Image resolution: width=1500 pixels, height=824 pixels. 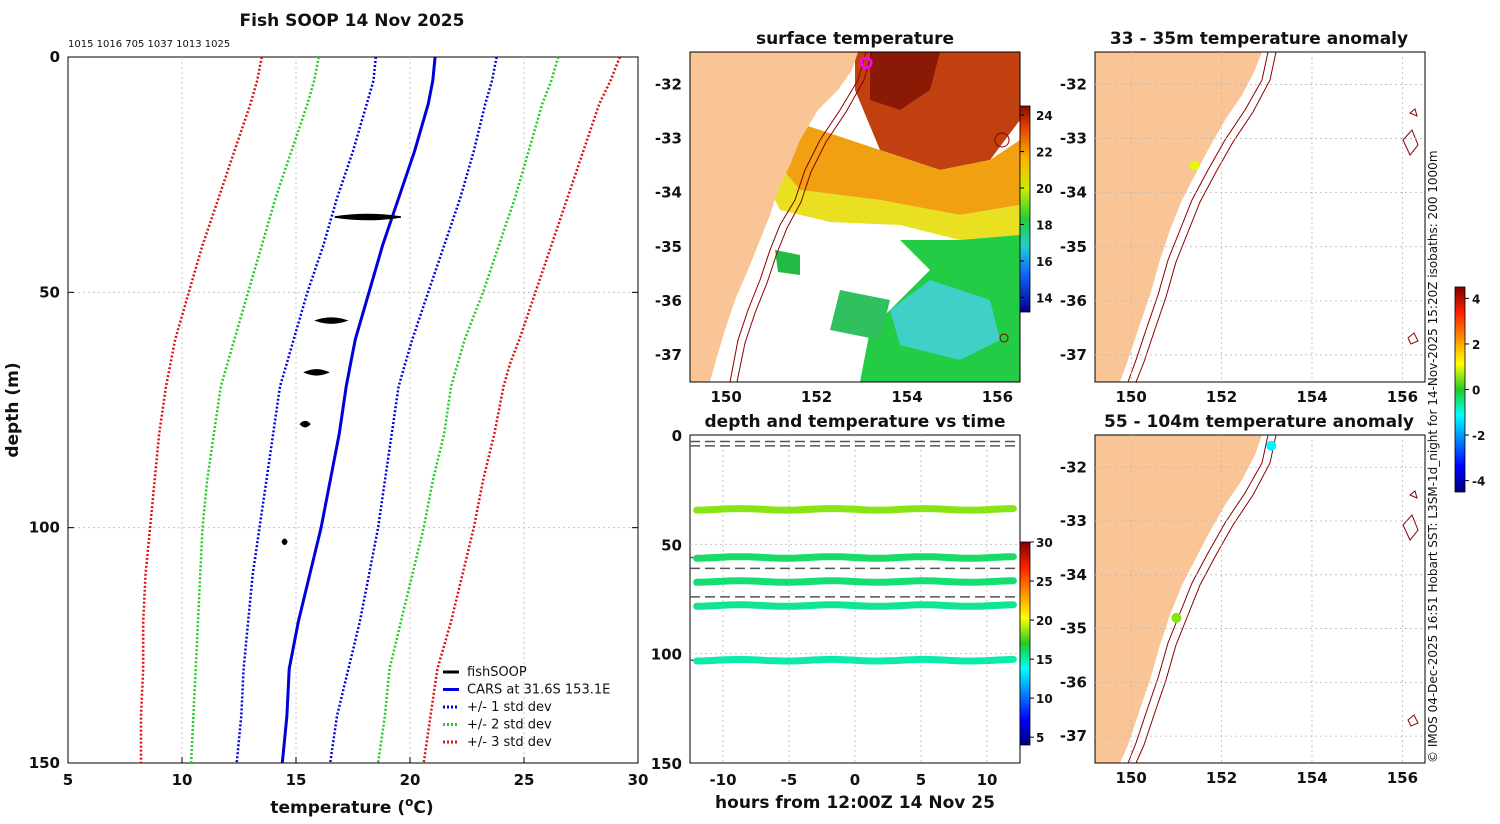 What do you see at coordinates (538, 690) in the screenshot?
I see `legend-label: CARS at 31.6S 153.1E` at bounding box center [538, 690].